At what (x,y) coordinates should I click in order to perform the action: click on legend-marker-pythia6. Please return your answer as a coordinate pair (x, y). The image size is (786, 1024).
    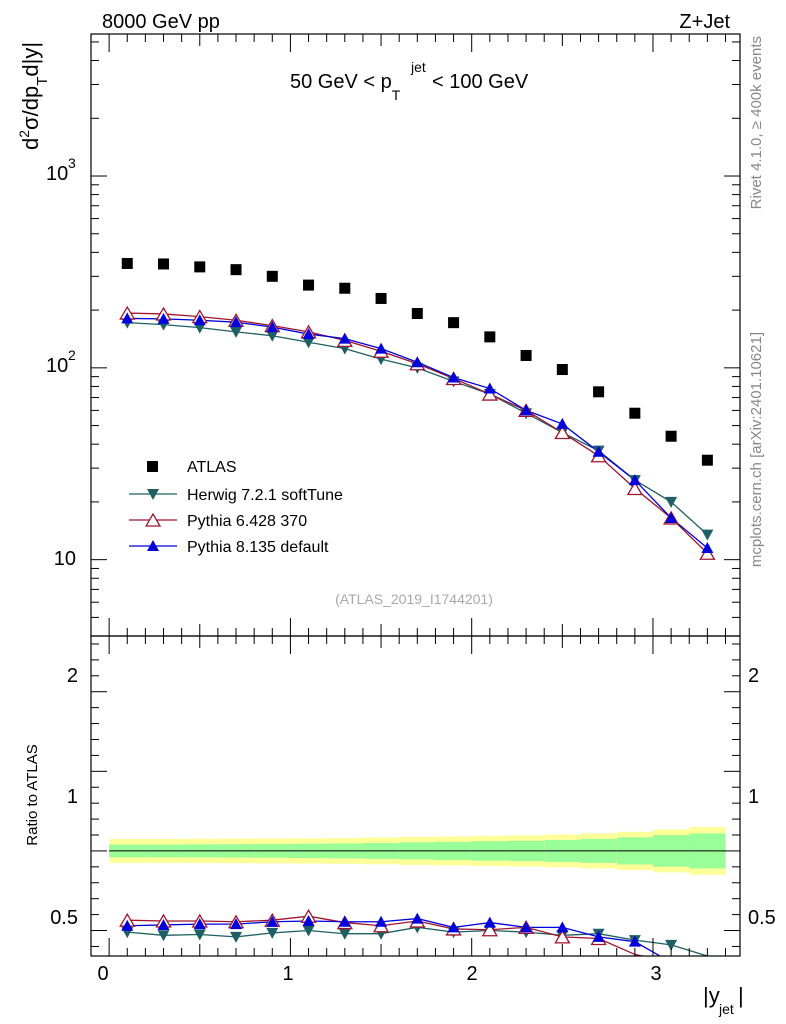
    Looking at the image, I should click on (153, 519).